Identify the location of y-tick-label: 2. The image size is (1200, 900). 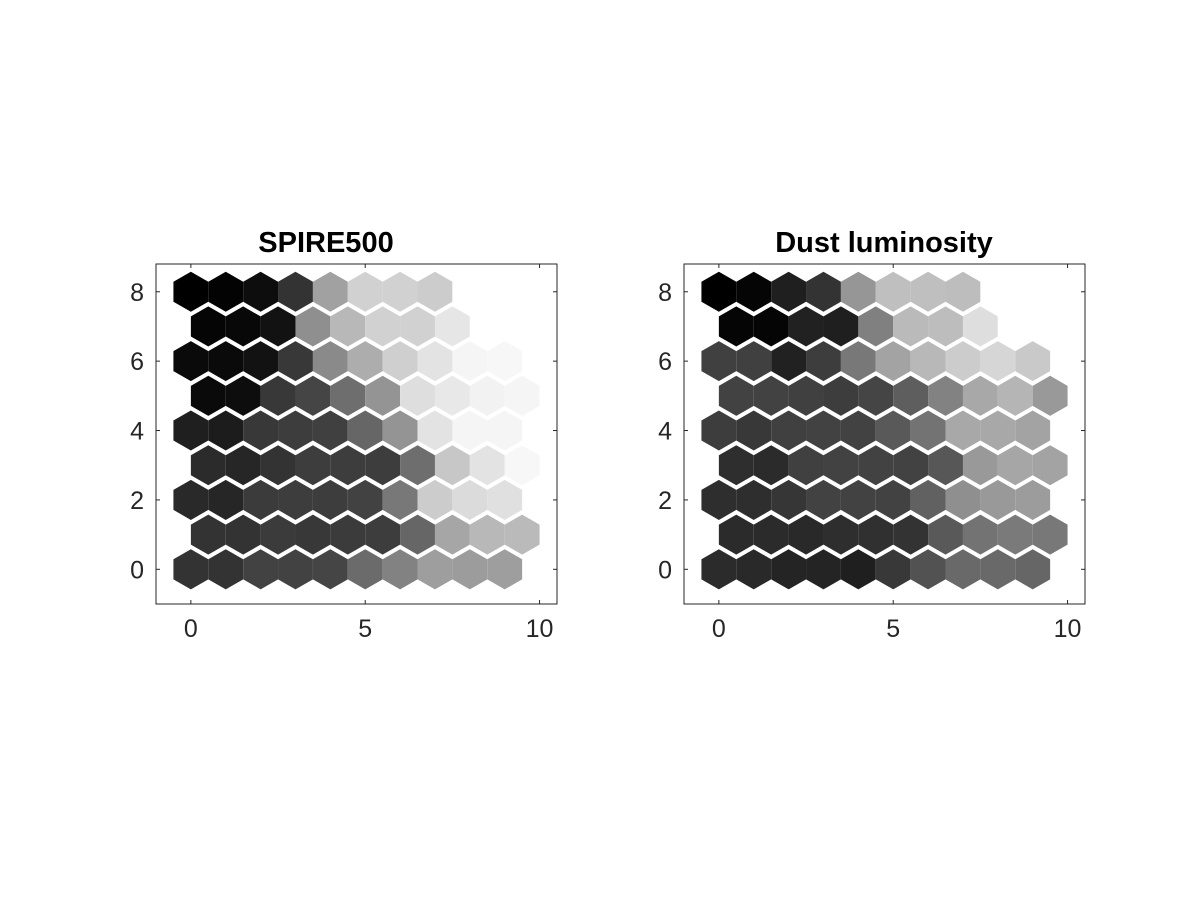
(665, 501).